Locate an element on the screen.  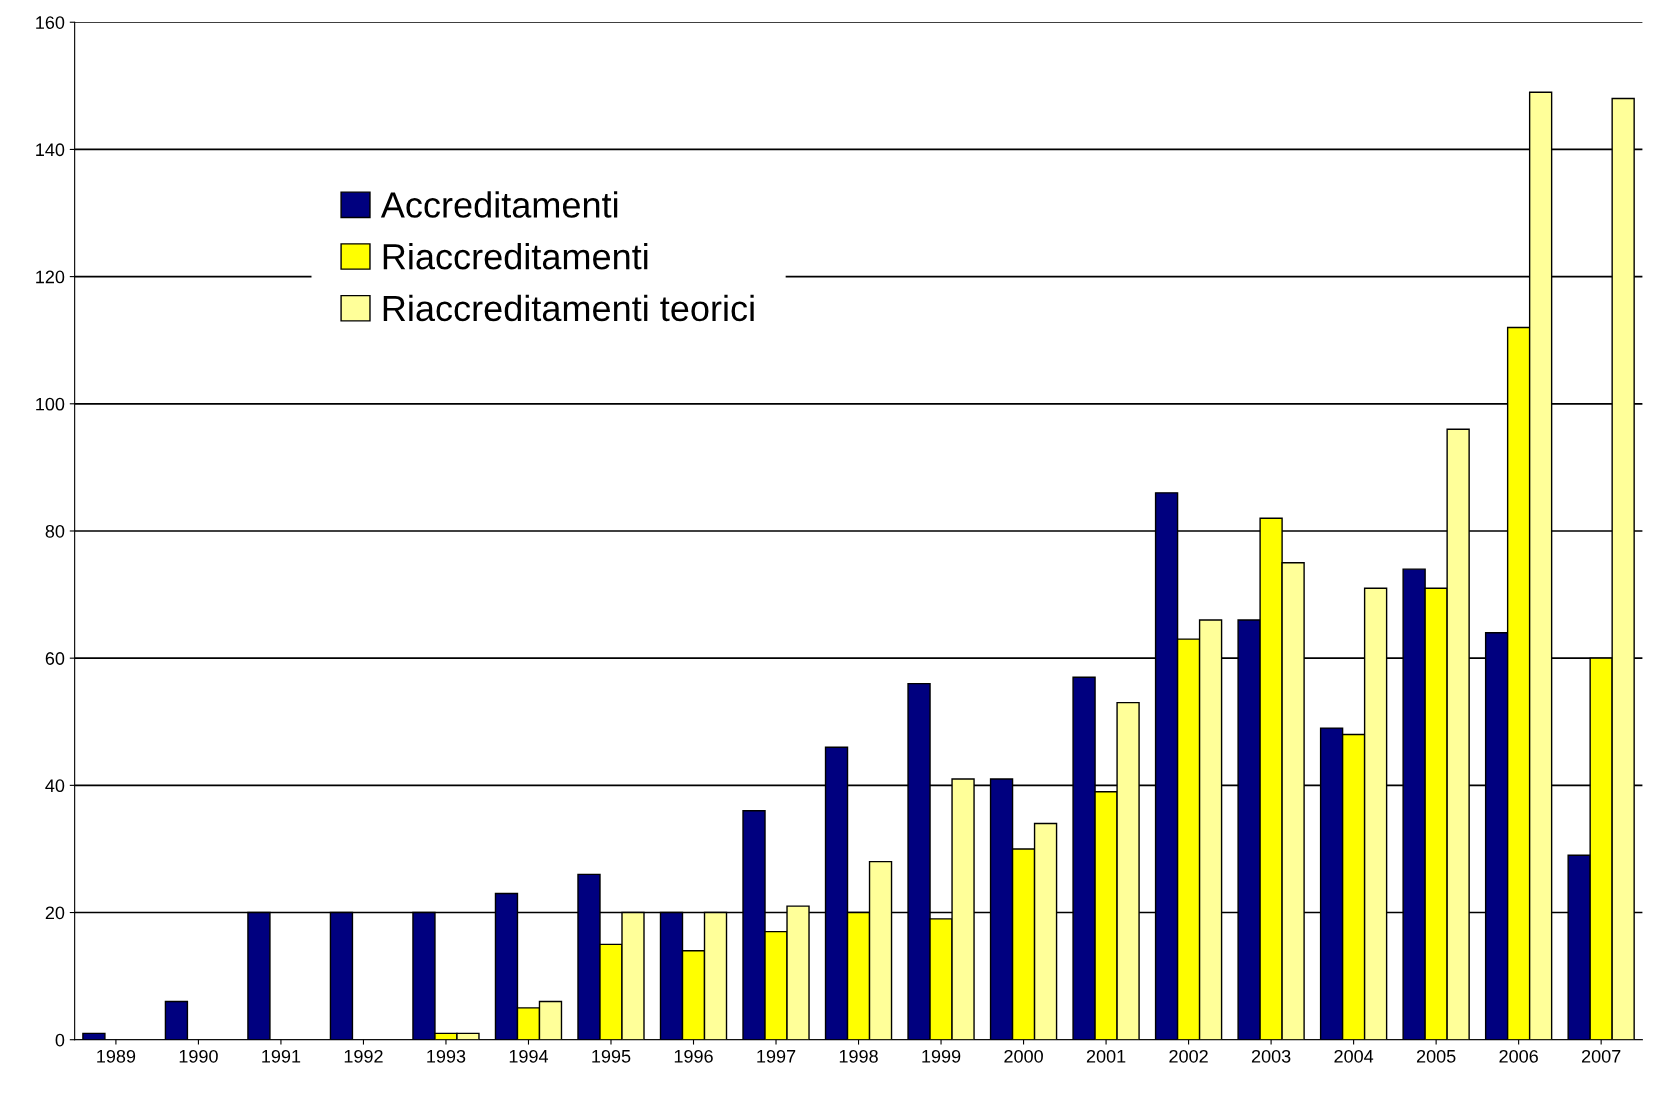
y-tick-label: 20 is located at coordinates (55, 913).